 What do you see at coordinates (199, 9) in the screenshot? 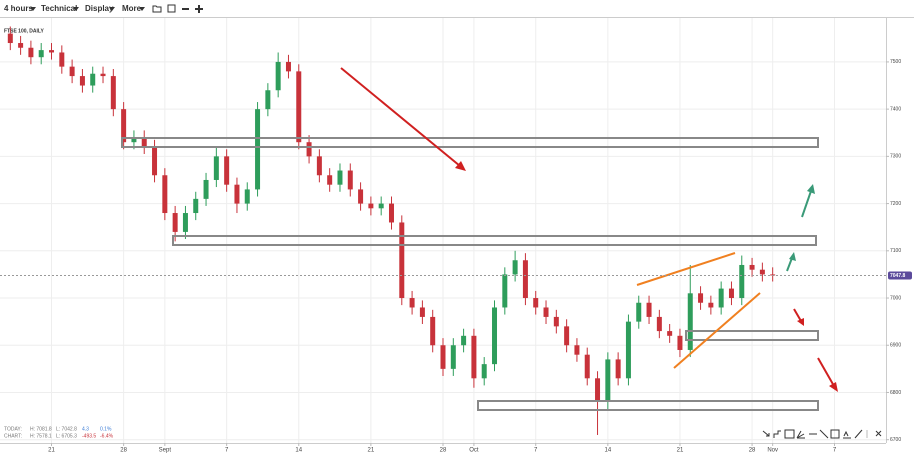
I see `zoom-in-icon` at bounding box center [199, 9].